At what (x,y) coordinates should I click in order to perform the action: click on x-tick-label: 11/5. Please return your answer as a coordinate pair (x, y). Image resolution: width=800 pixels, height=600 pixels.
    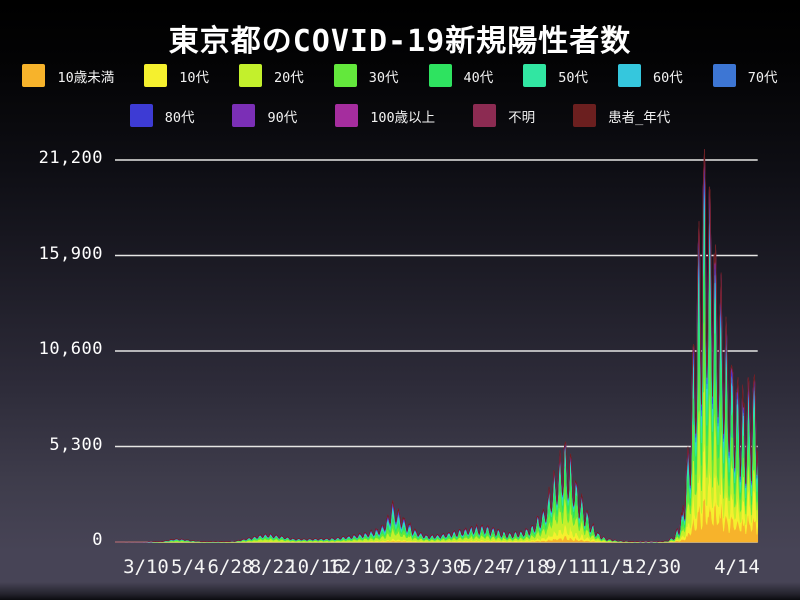
    Looking at the image, I should click on (610, 567).